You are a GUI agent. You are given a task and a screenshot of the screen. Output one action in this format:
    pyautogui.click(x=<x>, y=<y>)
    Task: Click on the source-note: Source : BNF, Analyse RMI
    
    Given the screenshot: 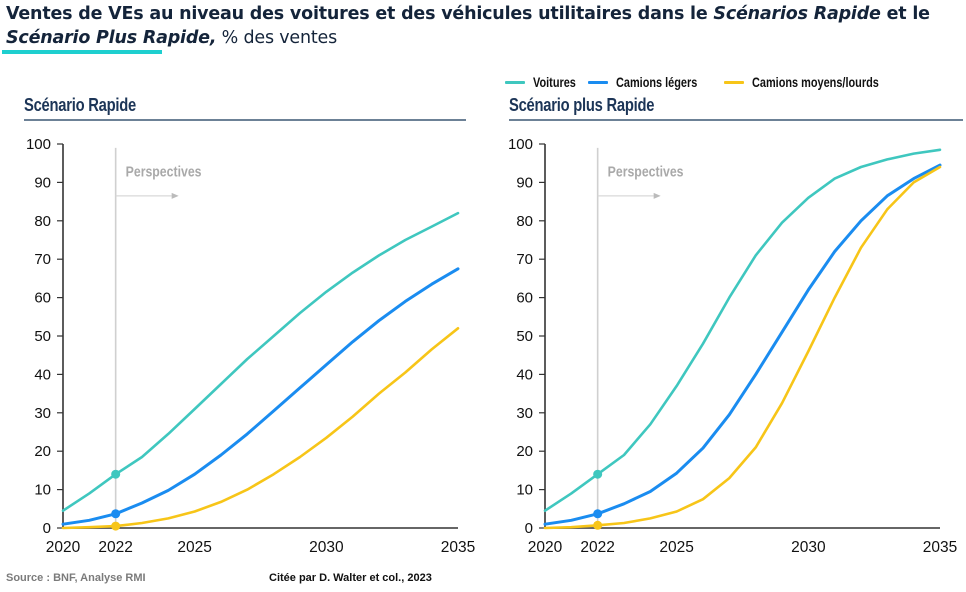 What is the action you would take?
    pyautogui.click(x=76, y=578)
    